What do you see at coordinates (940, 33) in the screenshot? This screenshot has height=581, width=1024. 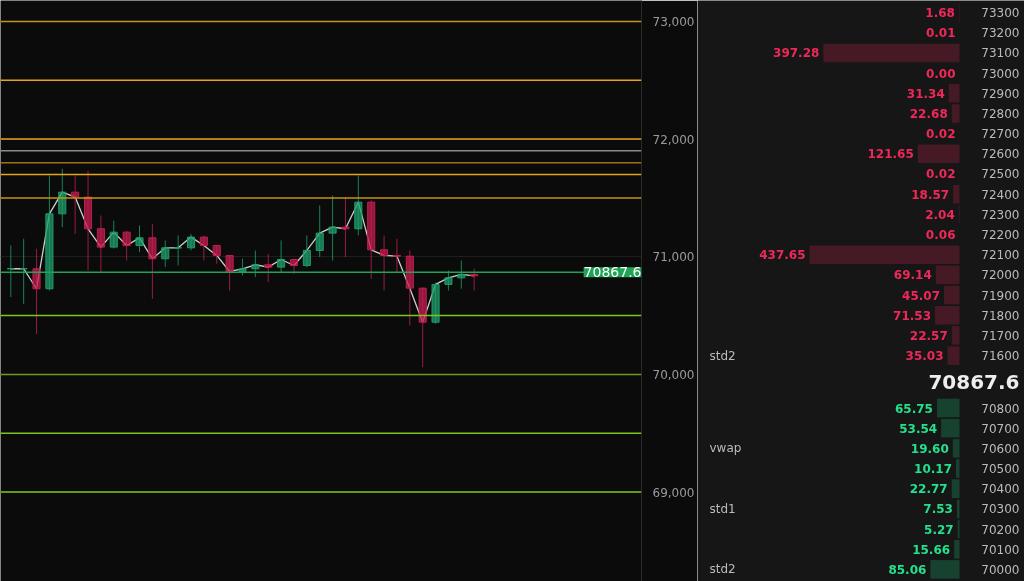 I see `data-label: 0.01` at bounding box center [940, 33].